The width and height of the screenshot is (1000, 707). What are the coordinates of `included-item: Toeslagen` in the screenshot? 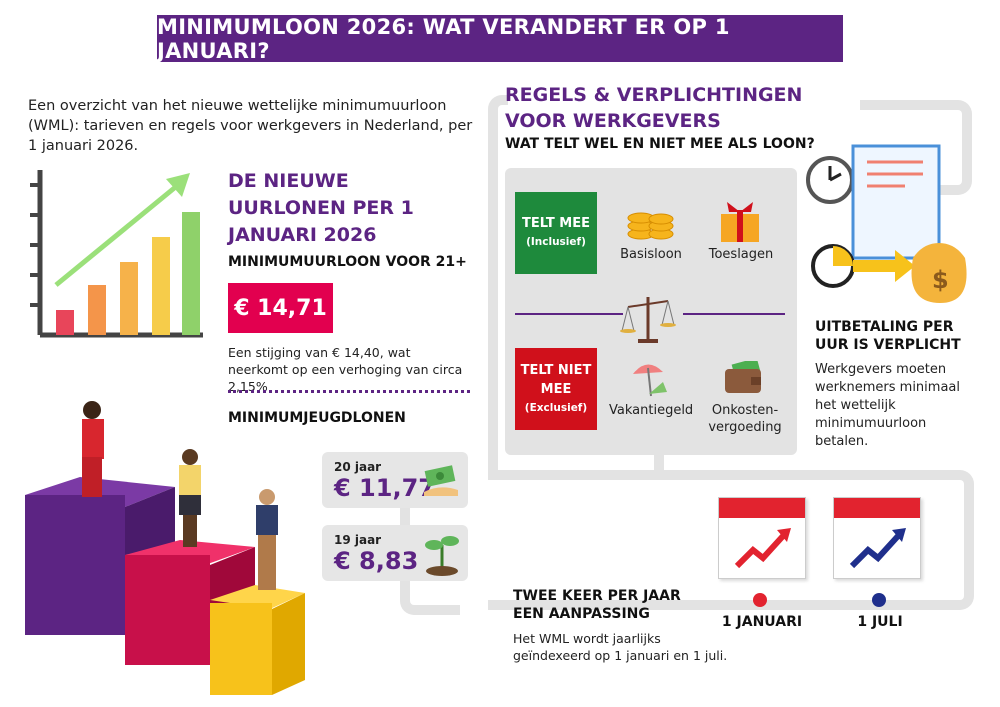 It's located at (741, 254).